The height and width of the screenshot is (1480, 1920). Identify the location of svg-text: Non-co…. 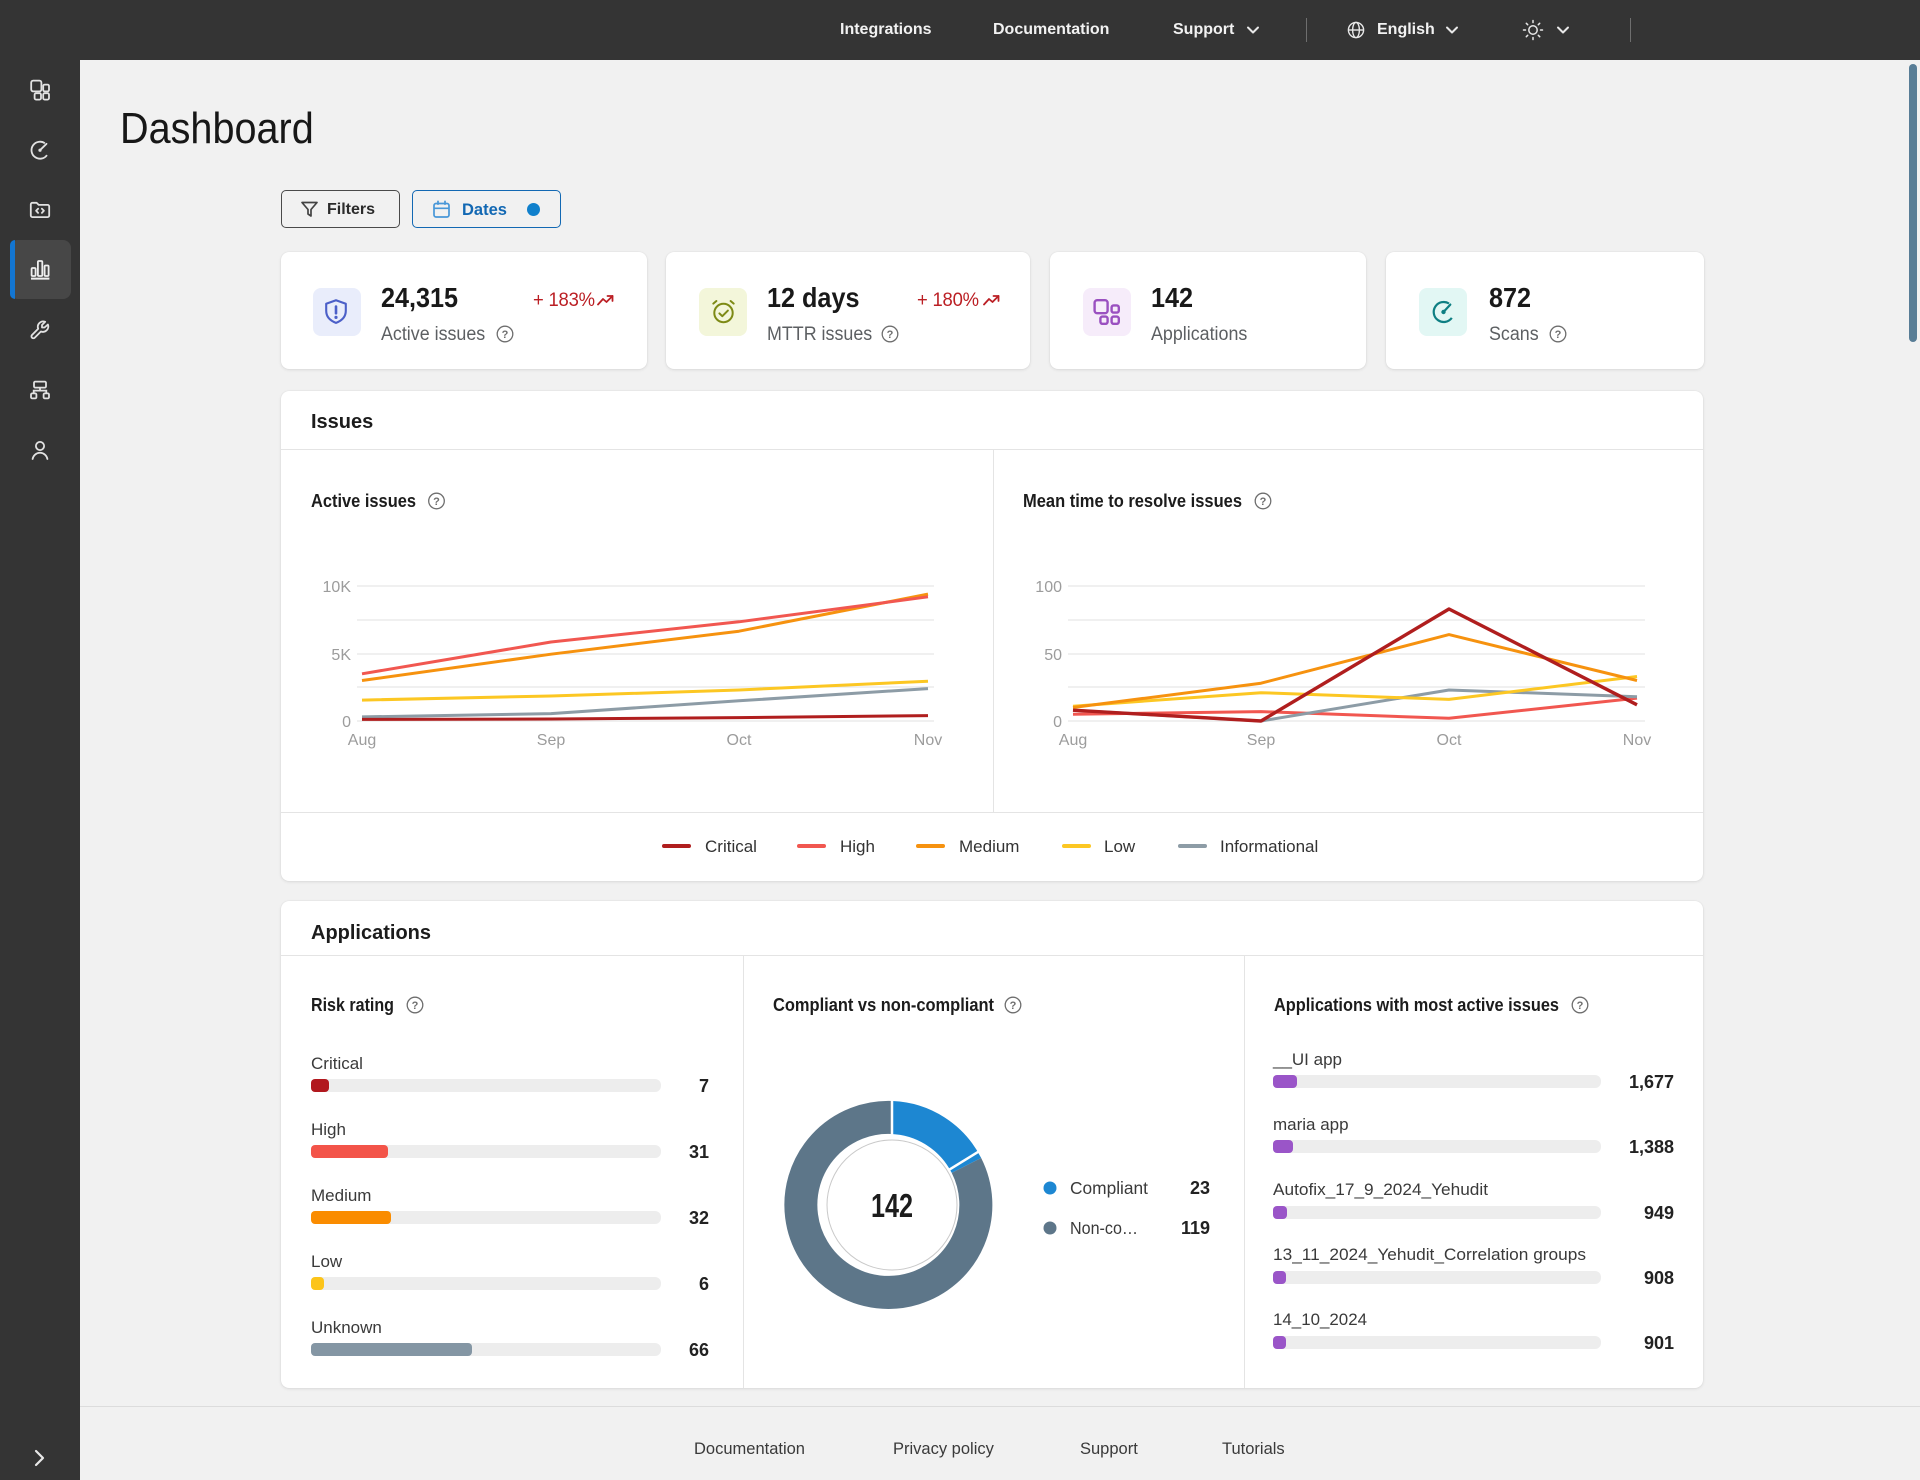
(1104, 1228).